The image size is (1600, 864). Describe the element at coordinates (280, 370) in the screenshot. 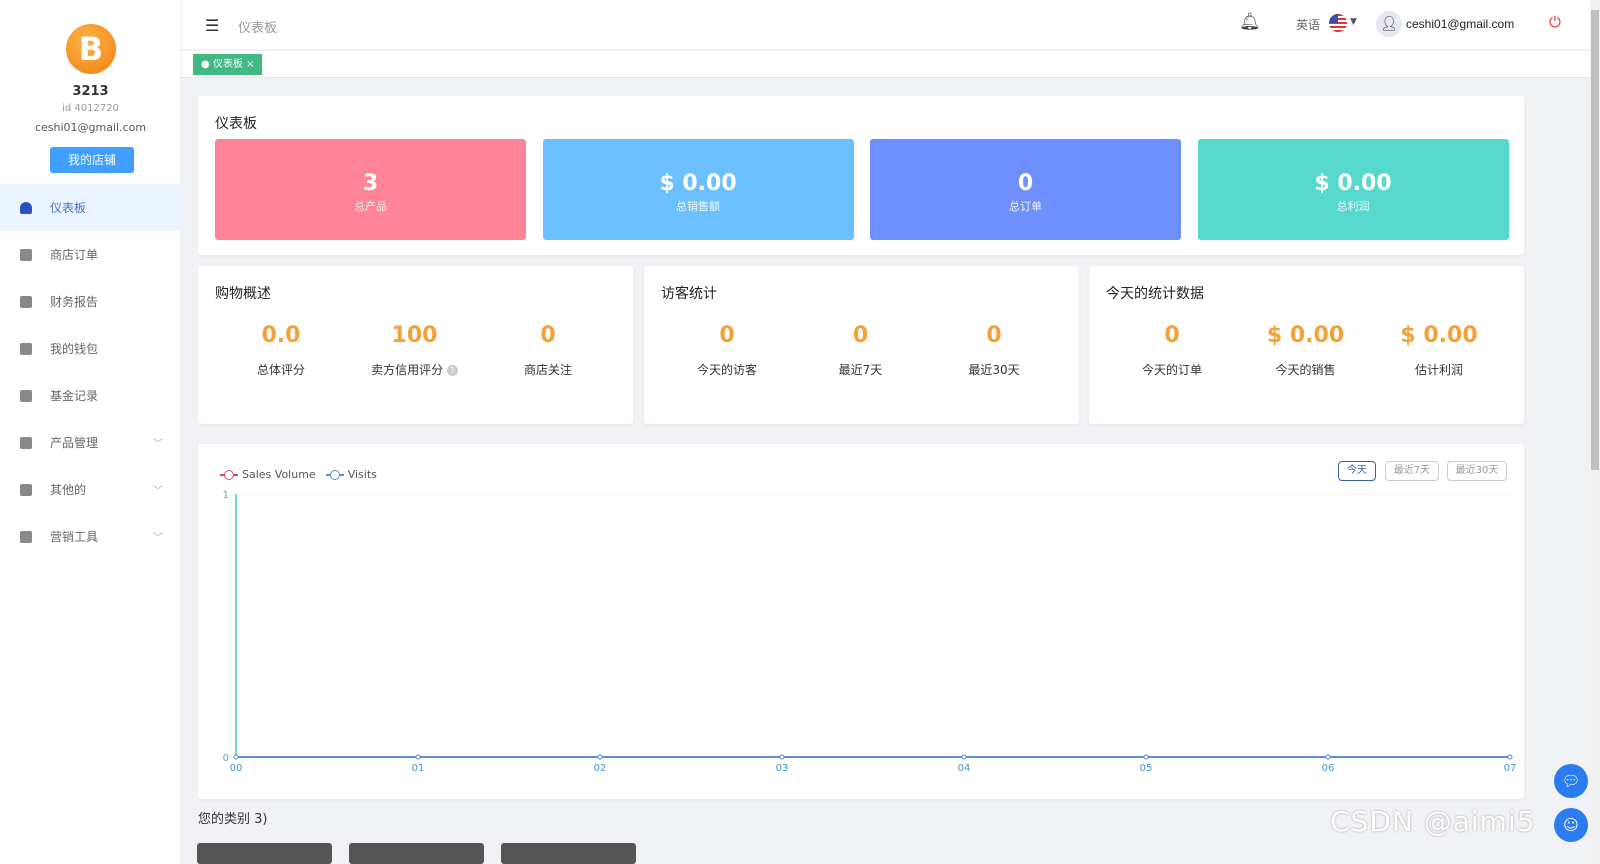

I see `kpi-label: 总体评分` at that location.